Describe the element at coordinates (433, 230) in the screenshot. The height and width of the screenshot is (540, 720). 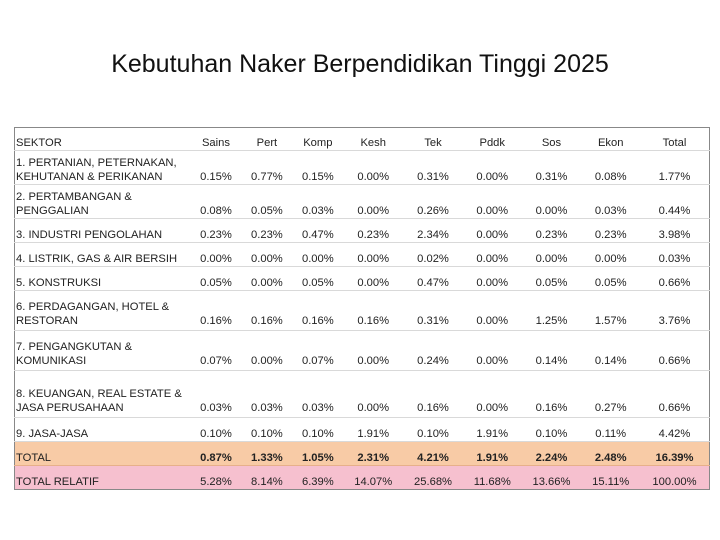
I see `table-cell: 2.34%` at that location.